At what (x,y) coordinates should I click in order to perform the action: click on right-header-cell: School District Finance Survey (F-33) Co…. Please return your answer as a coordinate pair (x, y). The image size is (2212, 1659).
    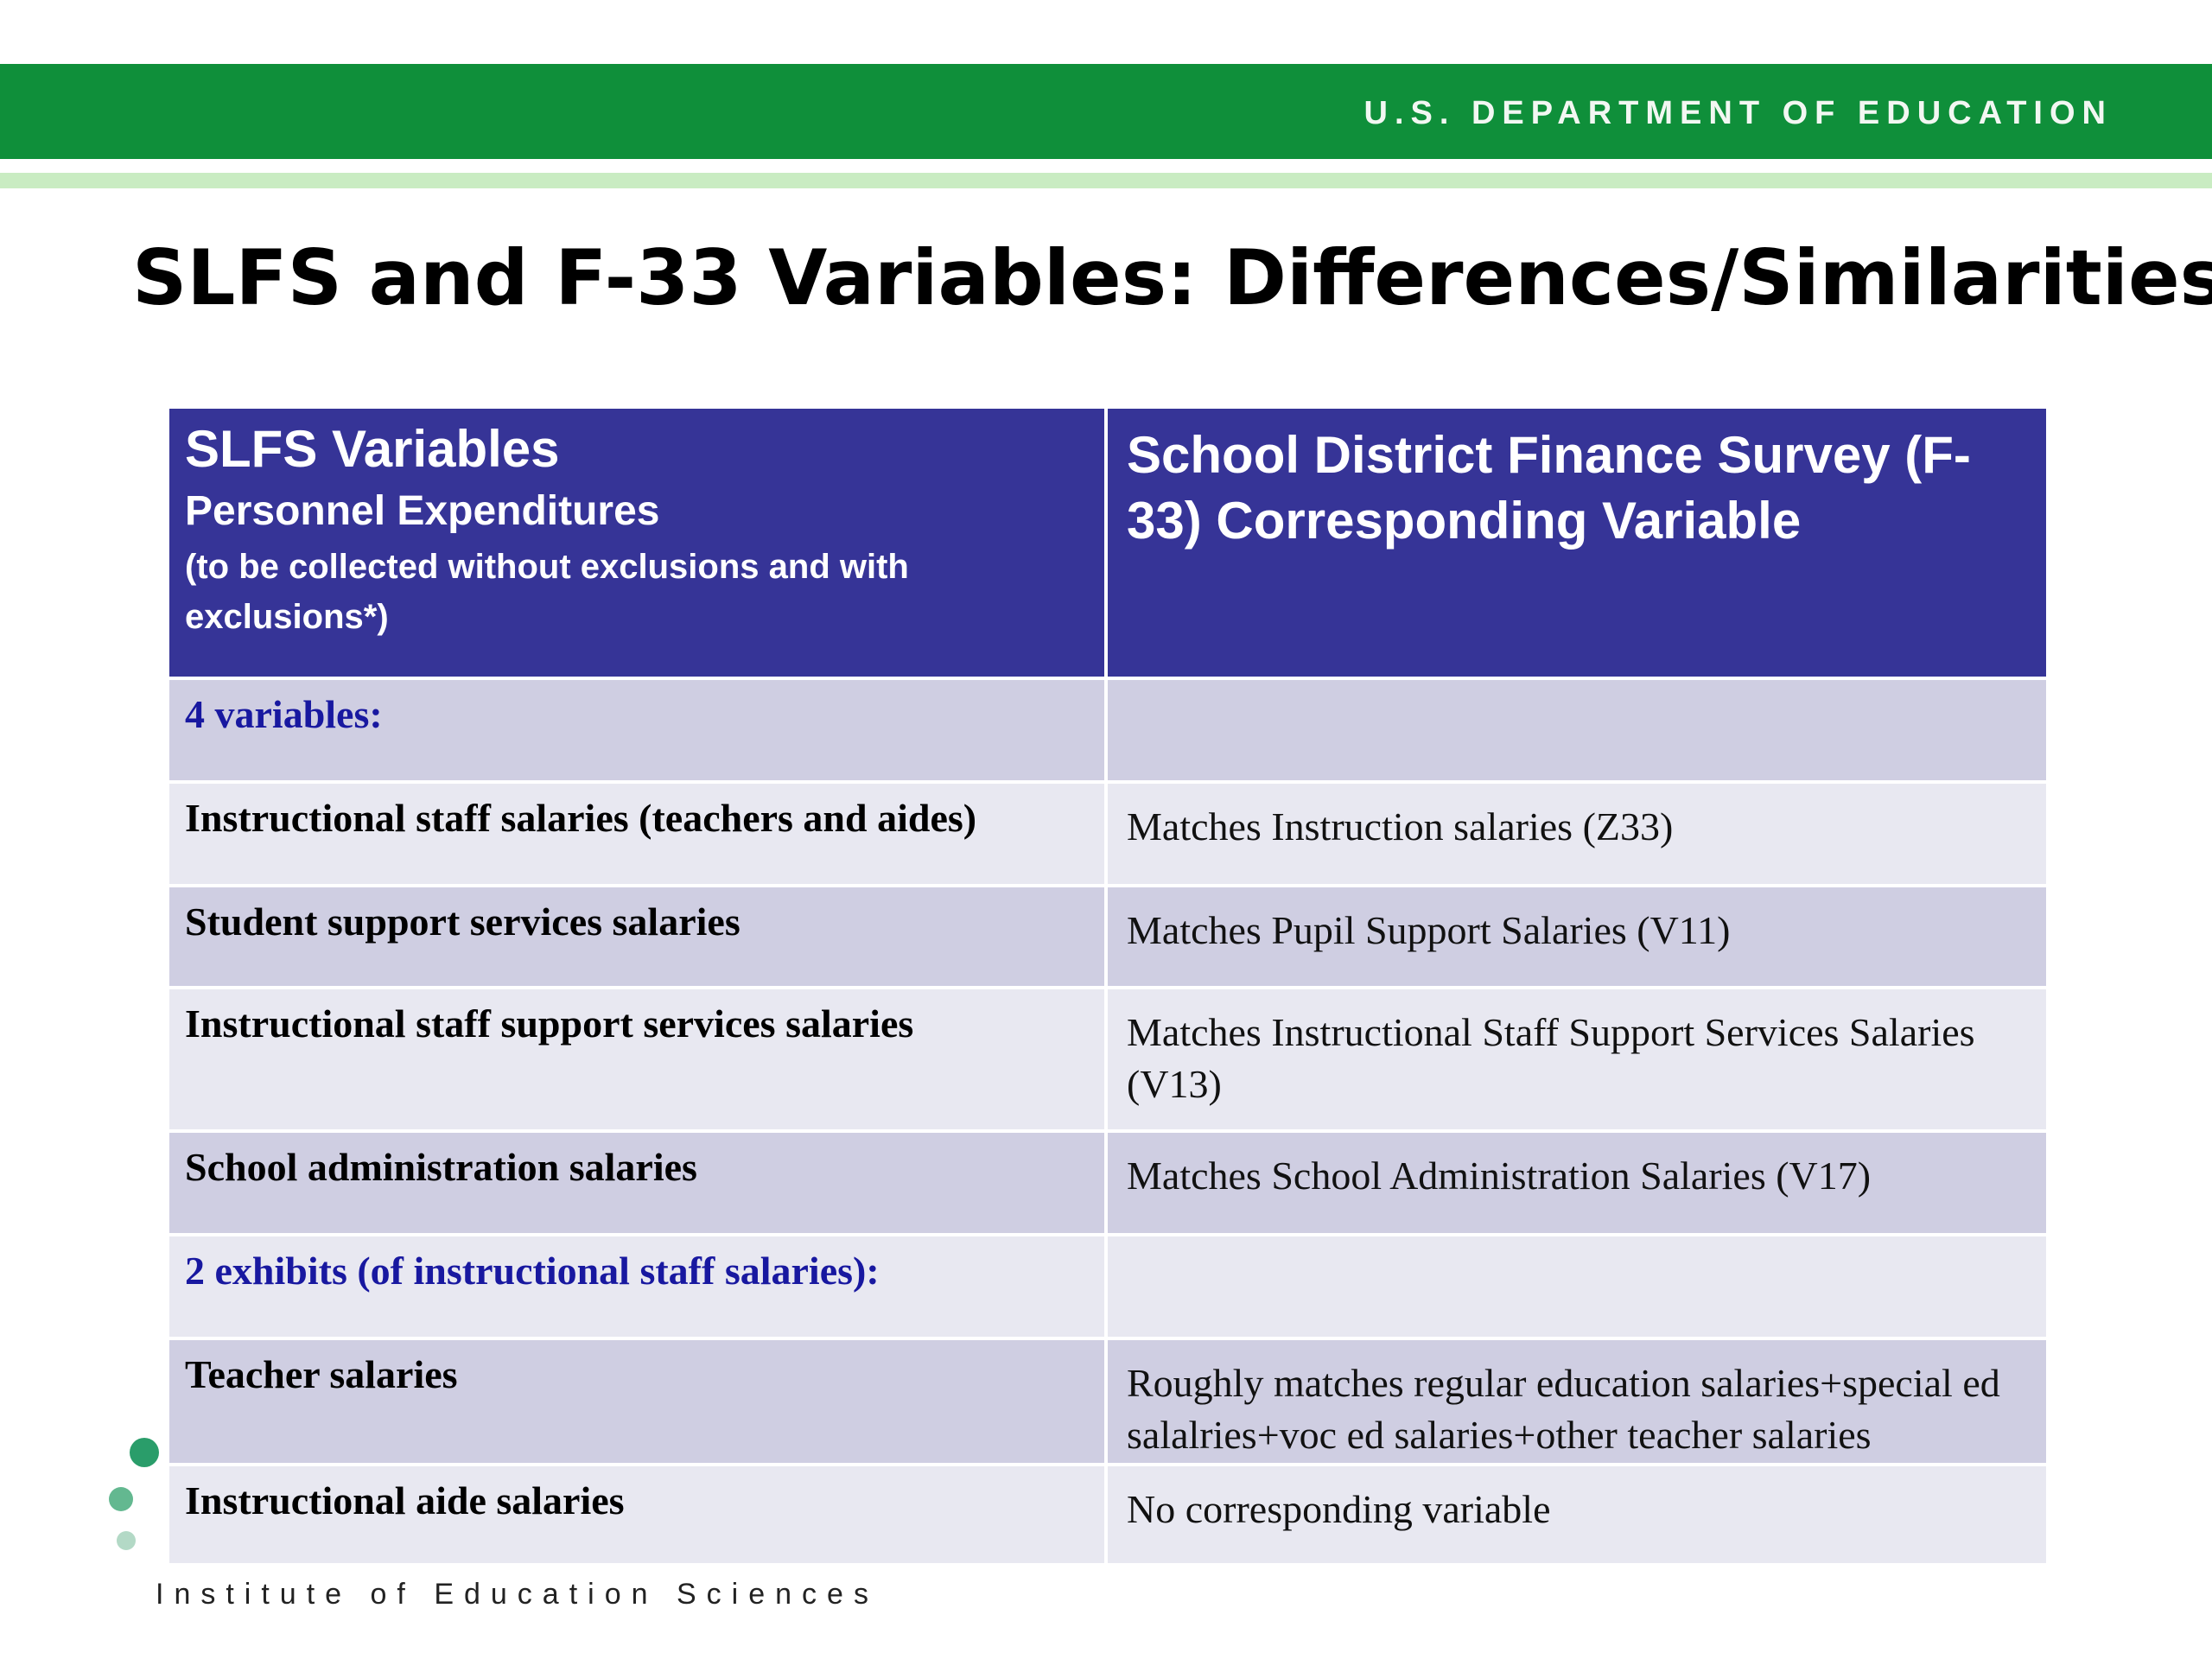
    Looking at the image, I should click on (1577, 542).